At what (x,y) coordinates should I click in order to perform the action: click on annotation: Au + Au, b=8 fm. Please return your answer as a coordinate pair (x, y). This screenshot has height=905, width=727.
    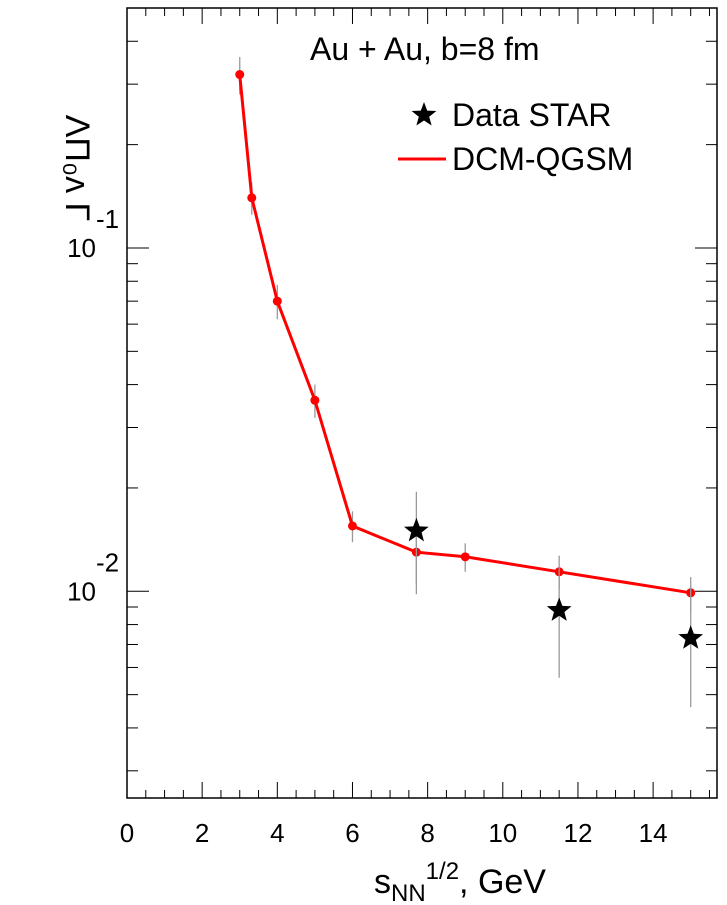
    Looking at the image, I should click on (424, 49).